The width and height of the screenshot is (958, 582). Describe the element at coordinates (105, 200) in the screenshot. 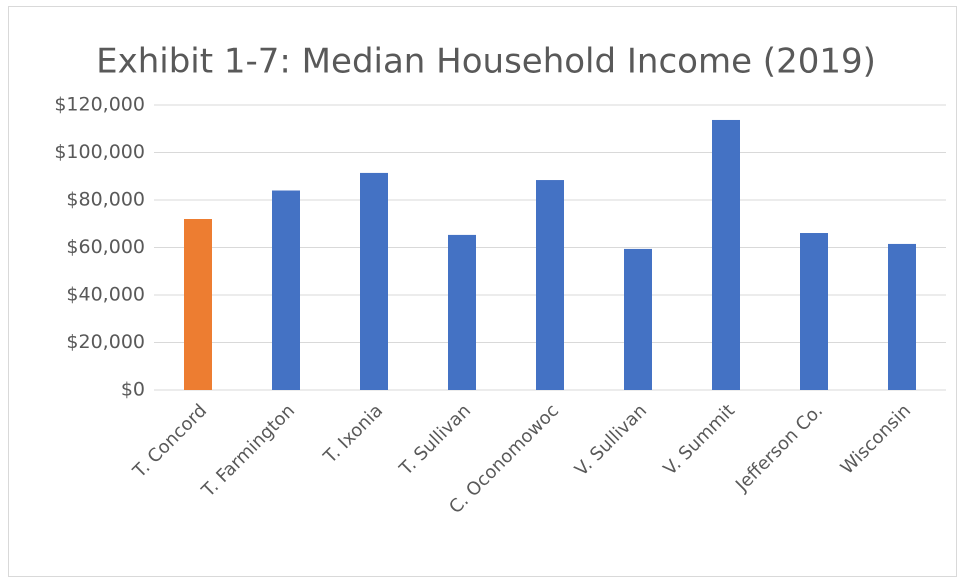

I see `y-tick-label: $80,000` at that location.